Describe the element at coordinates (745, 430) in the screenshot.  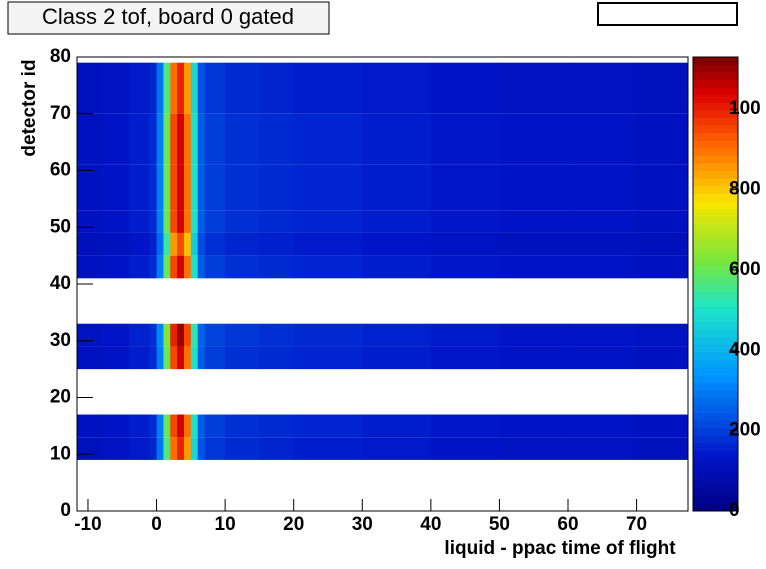
I see `z-tick-label: 200` at that location.